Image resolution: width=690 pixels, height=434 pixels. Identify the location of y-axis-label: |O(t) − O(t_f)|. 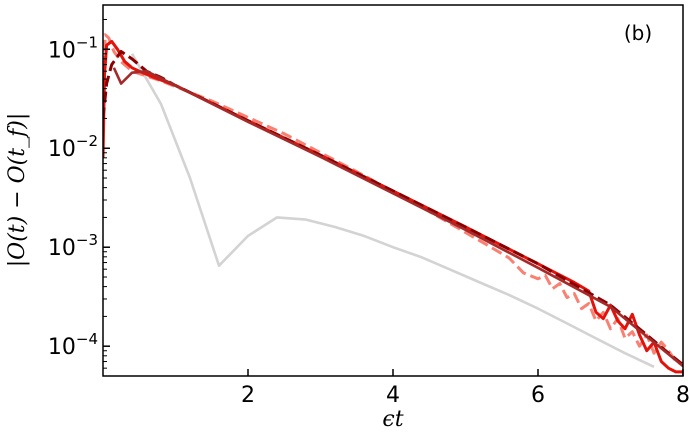
(17, 190).